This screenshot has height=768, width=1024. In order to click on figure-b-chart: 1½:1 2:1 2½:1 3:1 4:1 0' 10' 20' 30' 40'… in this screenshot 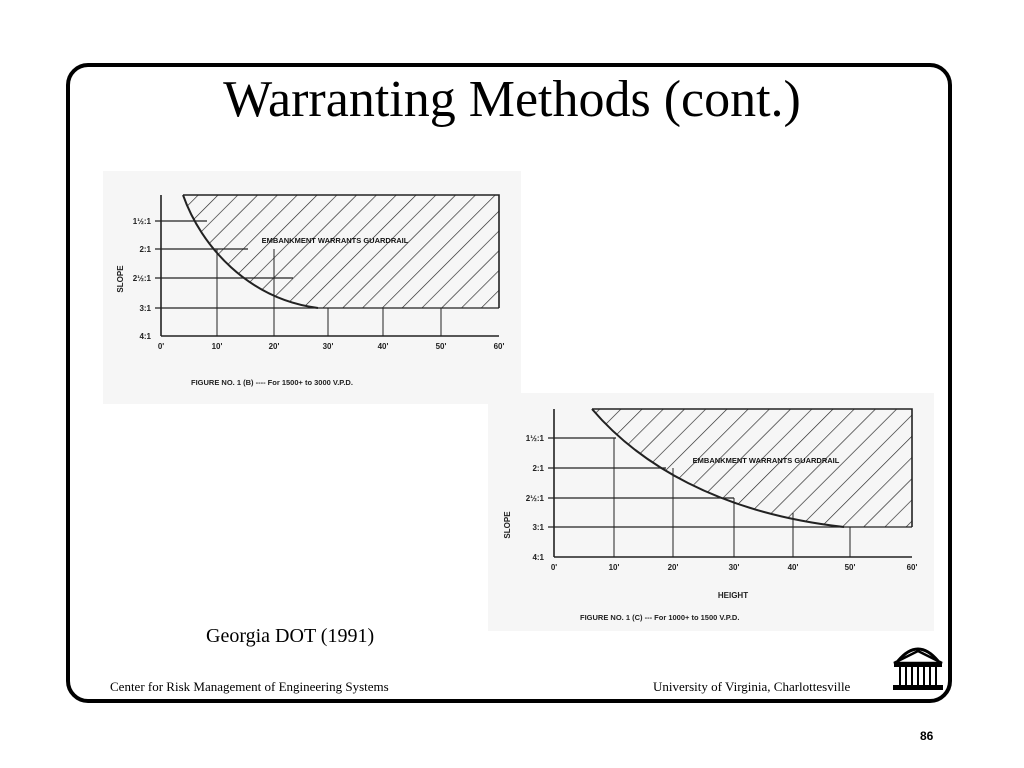, I will do `click(310, 290)`.